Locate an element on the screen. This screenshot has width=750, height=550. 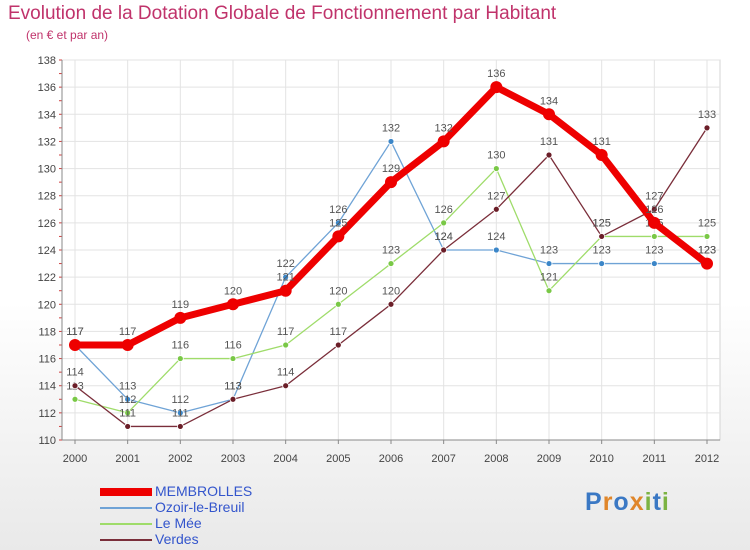
x-tick-label: 2006 is located at coordinates (391, 459).